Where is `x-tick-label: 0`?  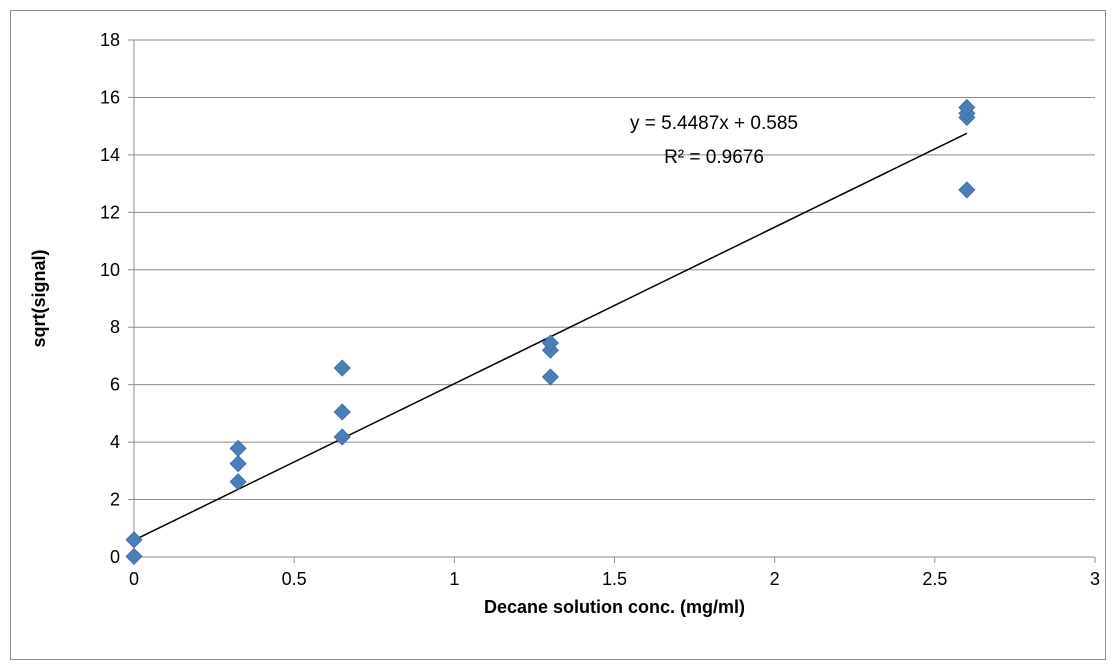 x-tick-label: 0 is located at coordinates (134, 579).